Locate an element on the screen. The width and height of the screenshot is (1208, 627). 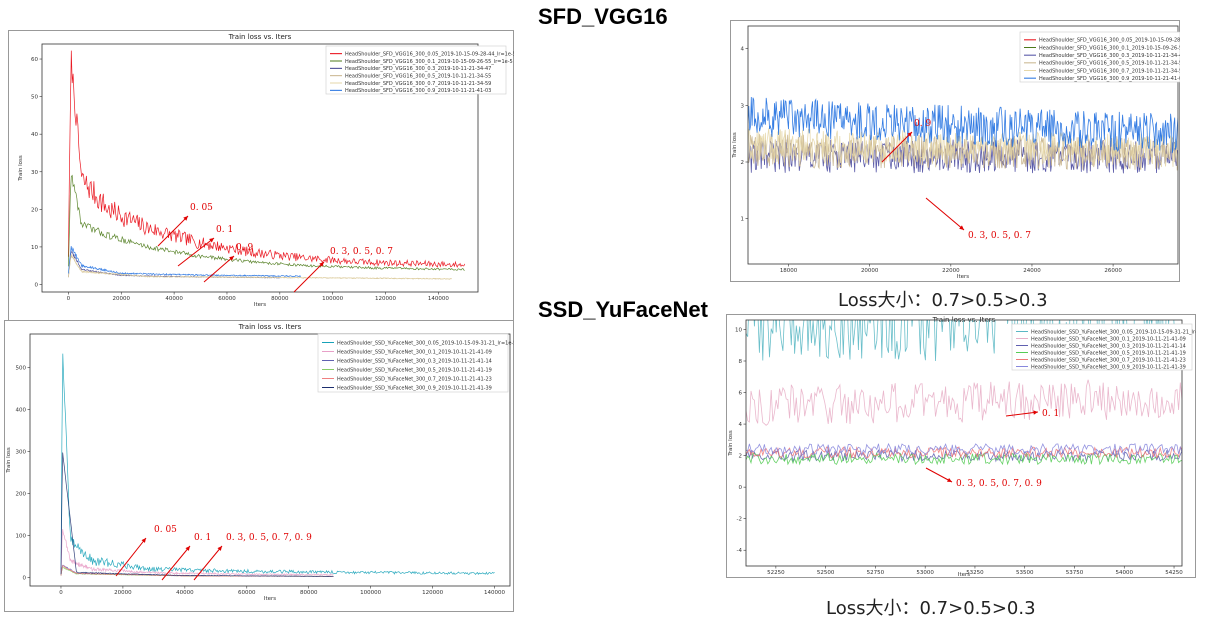
x-tick-label: 0 is located at coordinates (69, 299).